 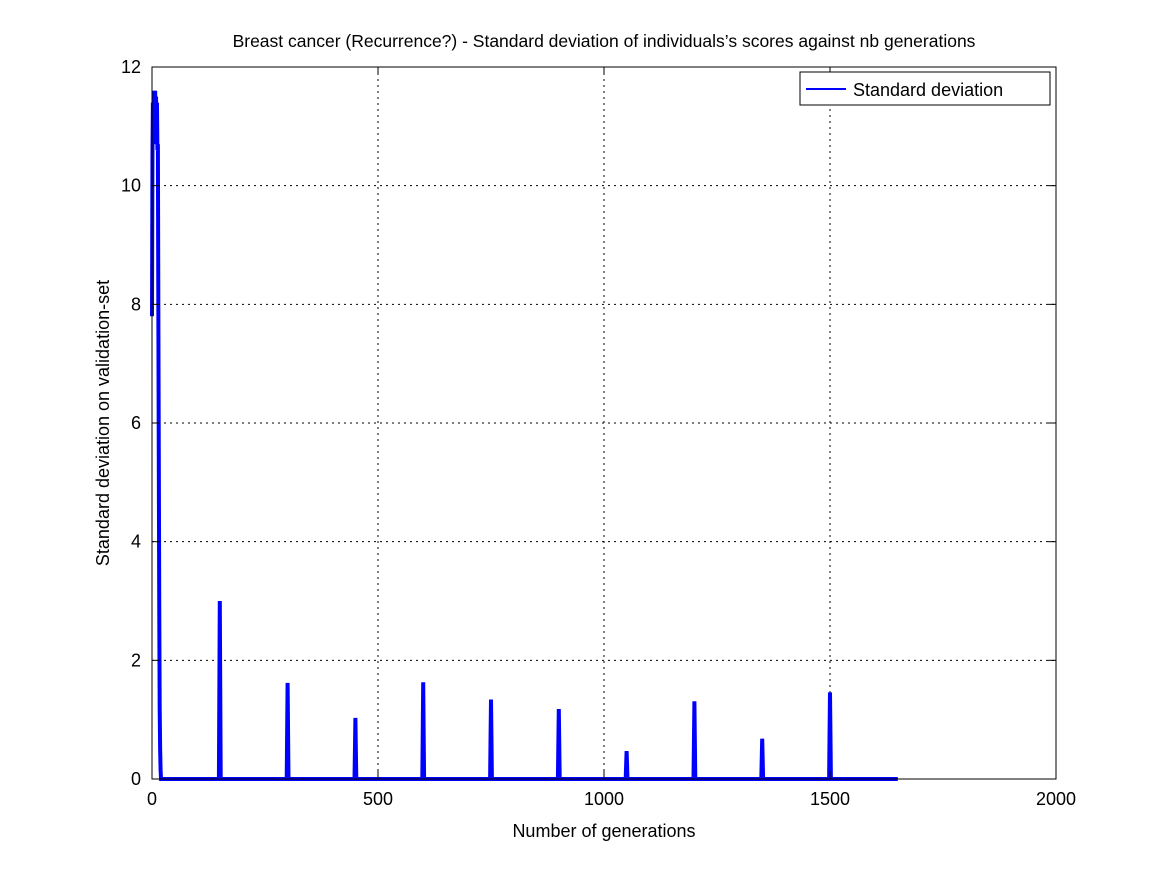 I want to click on legend: Standard deviation, so click(x=925, y=88).